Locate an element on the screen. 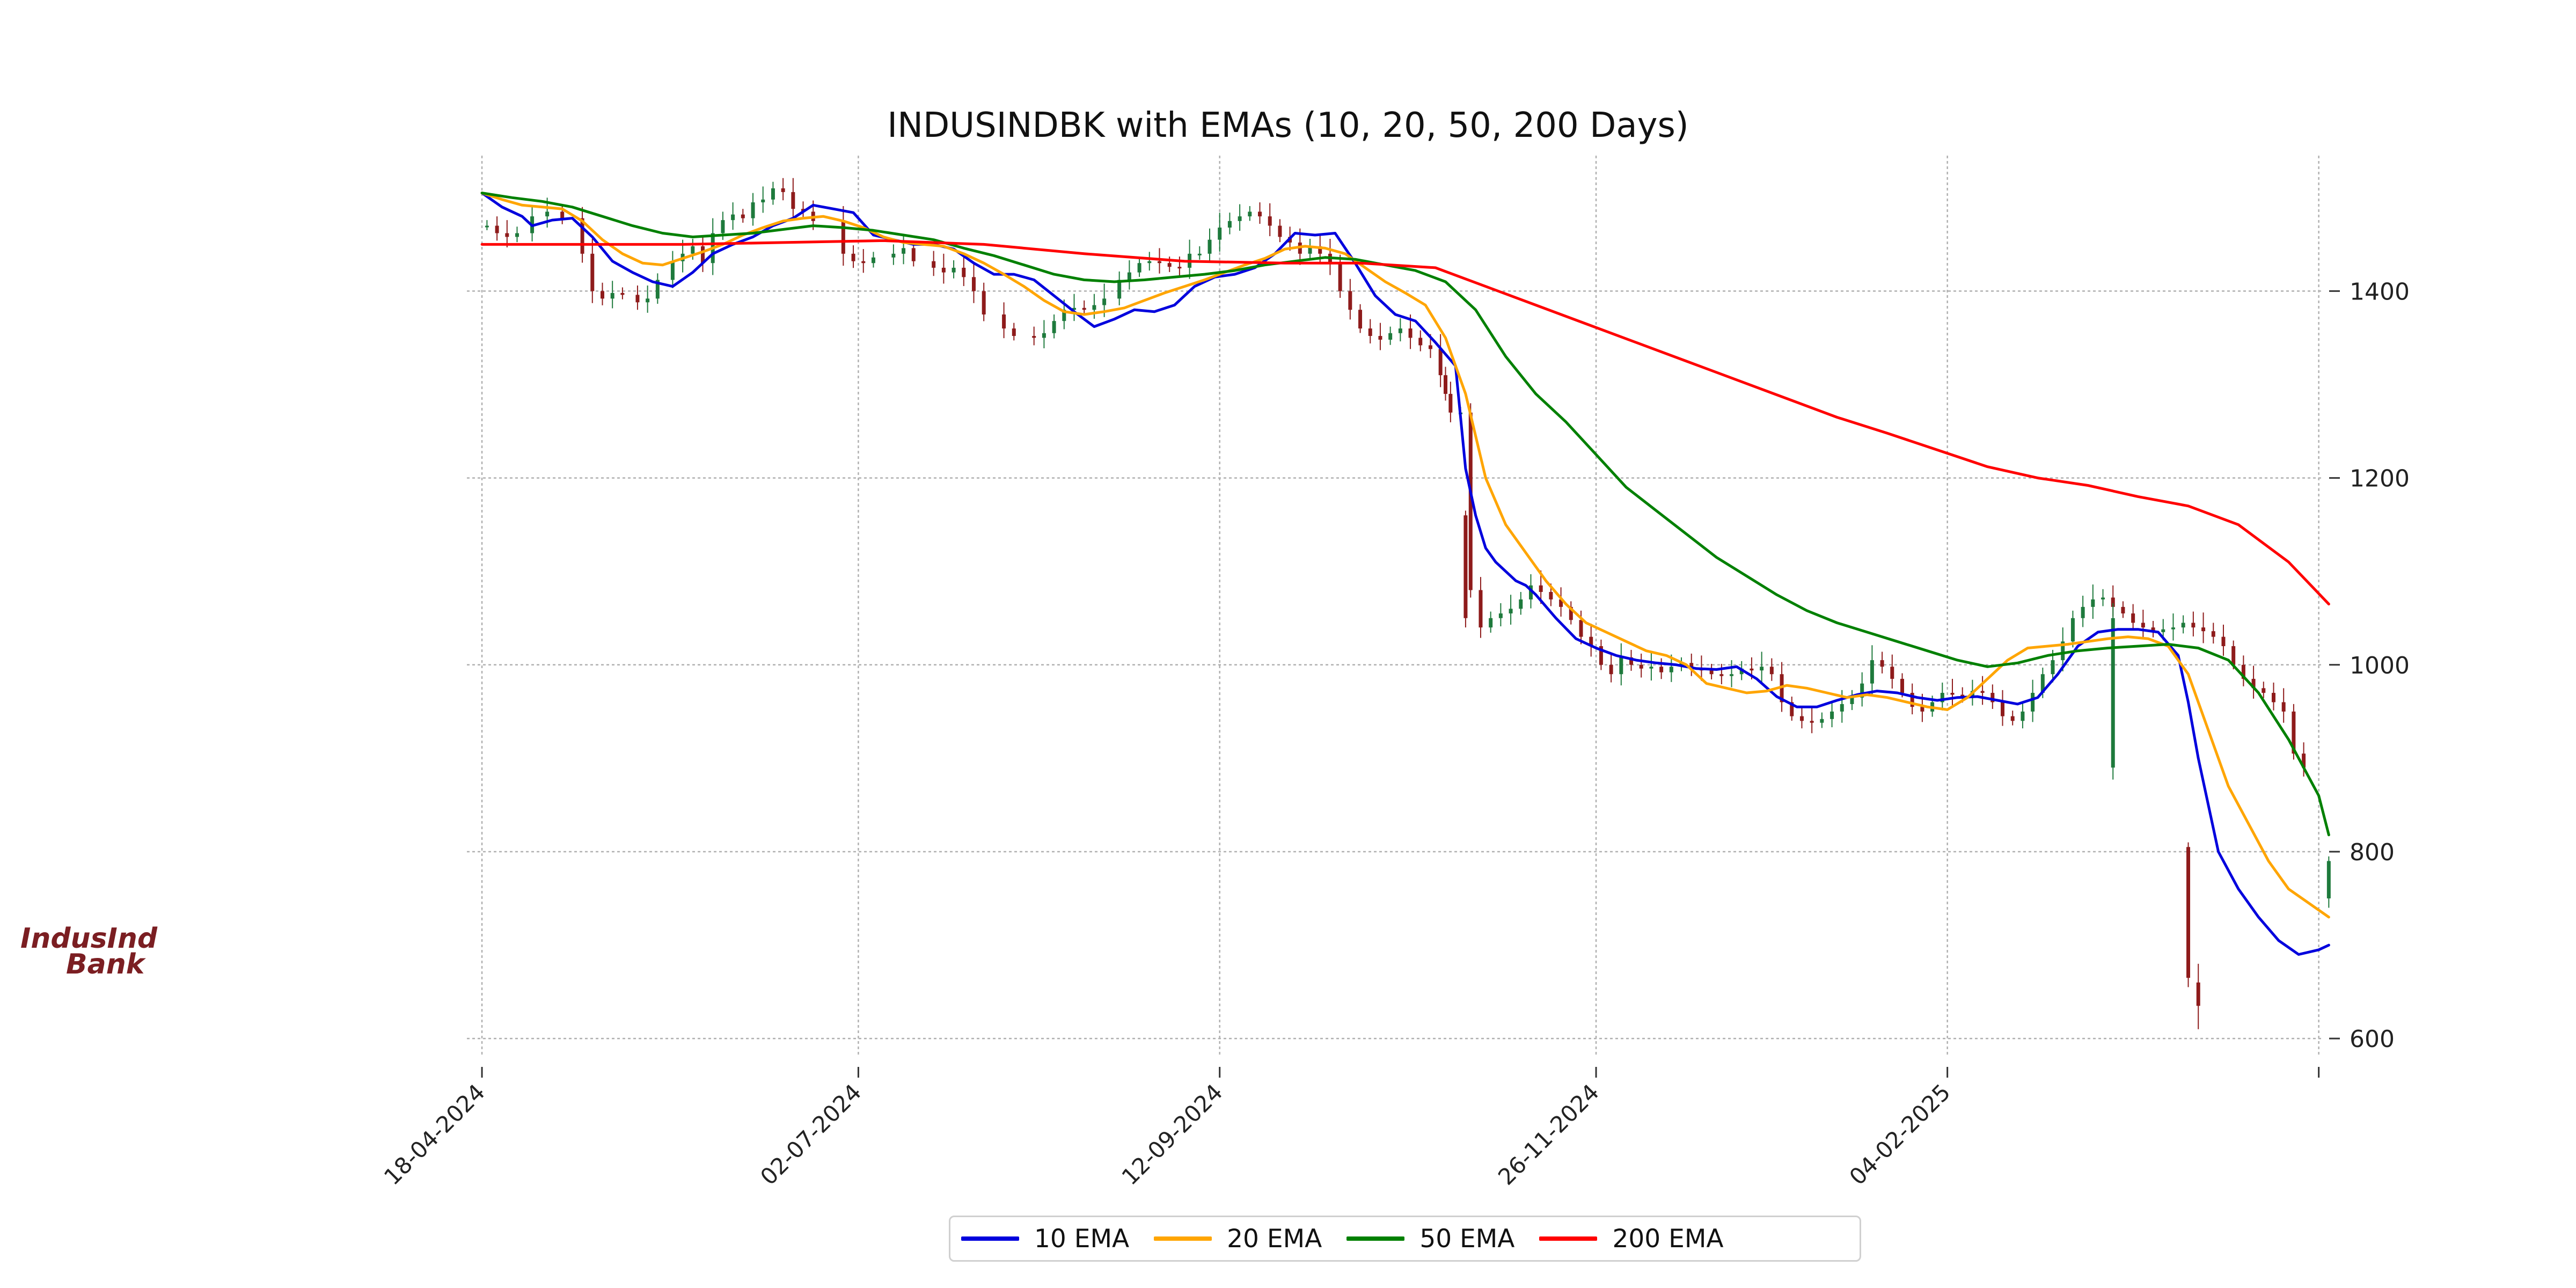 The height and width of the screenshot is (1288, 2576). x-tick-label: 12-09-2024 is located at coordinates (1172, 1134).